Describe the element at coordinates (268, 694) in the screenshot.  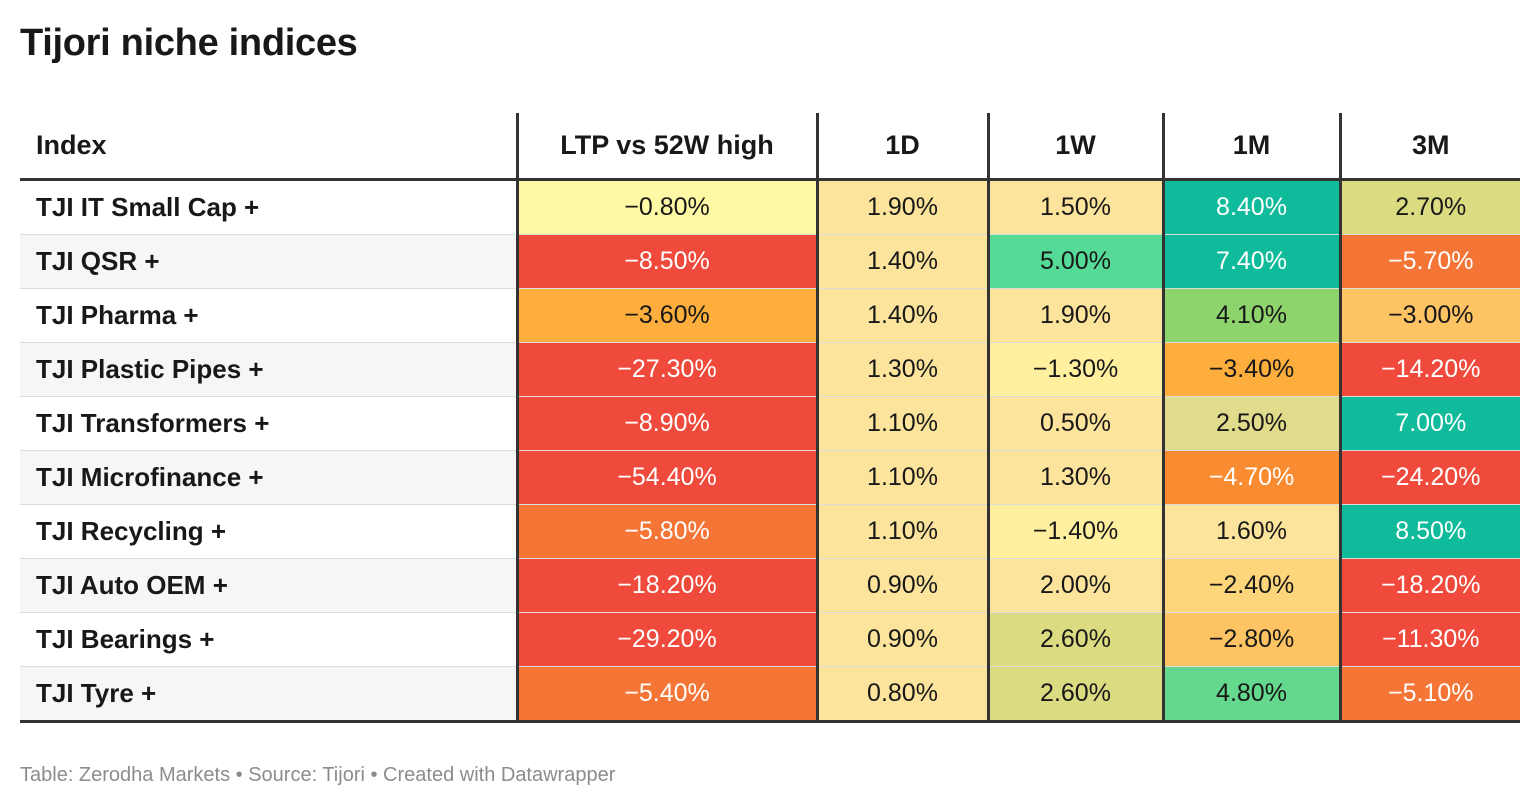
I see `index-name-cell: TJI Tyre +` at that location.